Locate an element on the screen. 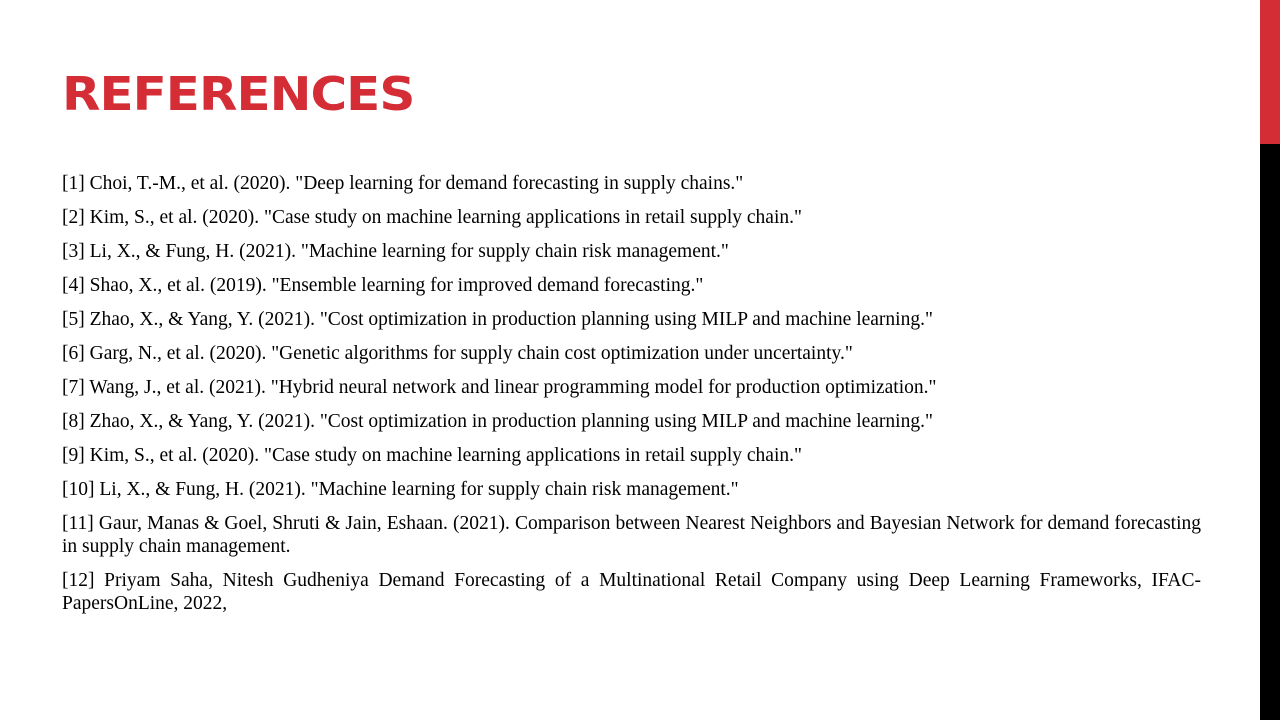  accent-bar-bottom is located at coordinates (1270, 432).